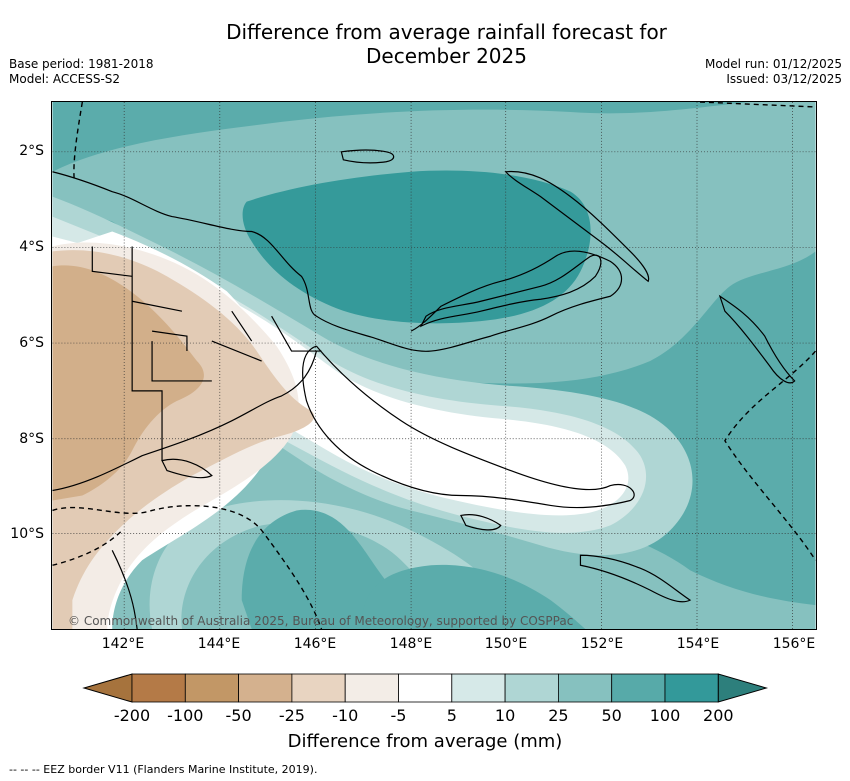 The height and width of the screenshot is (781, 850). Describe the element at coordinates (123, 644) in the screenshot. I see `x-tick-label: 142°E` at that location.